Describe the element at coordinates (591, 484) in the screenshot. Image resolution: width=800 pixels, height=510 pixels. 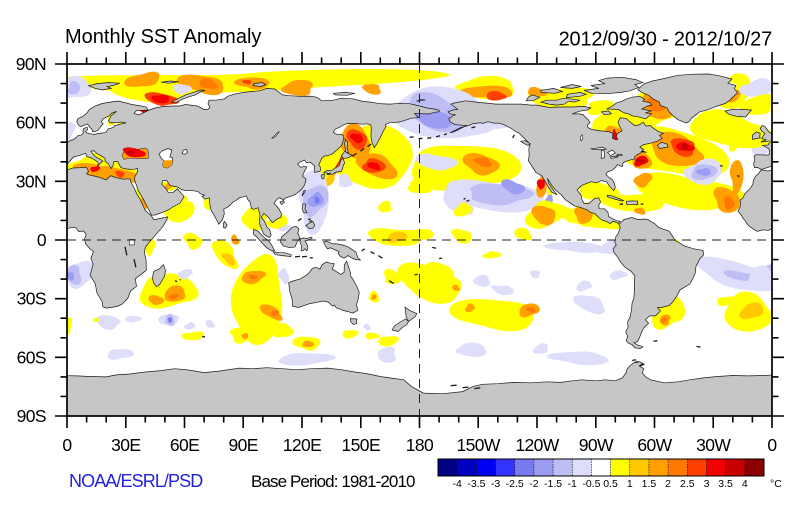
I see `svg-text: -0.5` at that location.